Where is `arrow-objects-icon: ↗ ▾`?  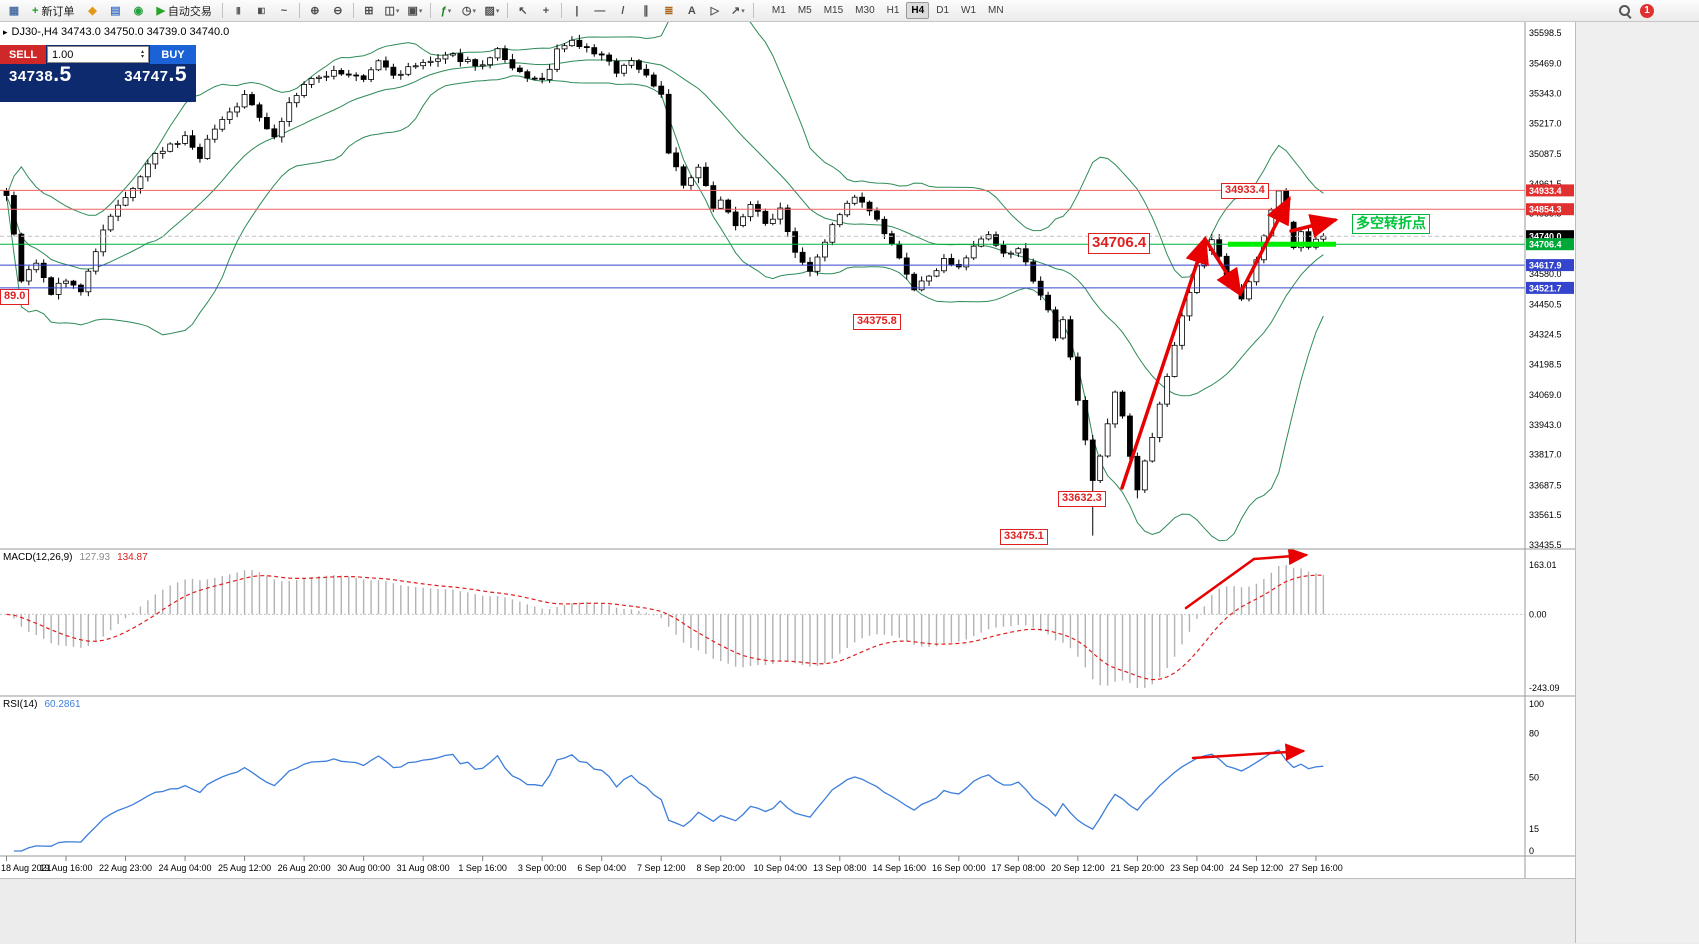 arrow-objects-icon: ↗ ▾ is located at coordinates (738, 11).